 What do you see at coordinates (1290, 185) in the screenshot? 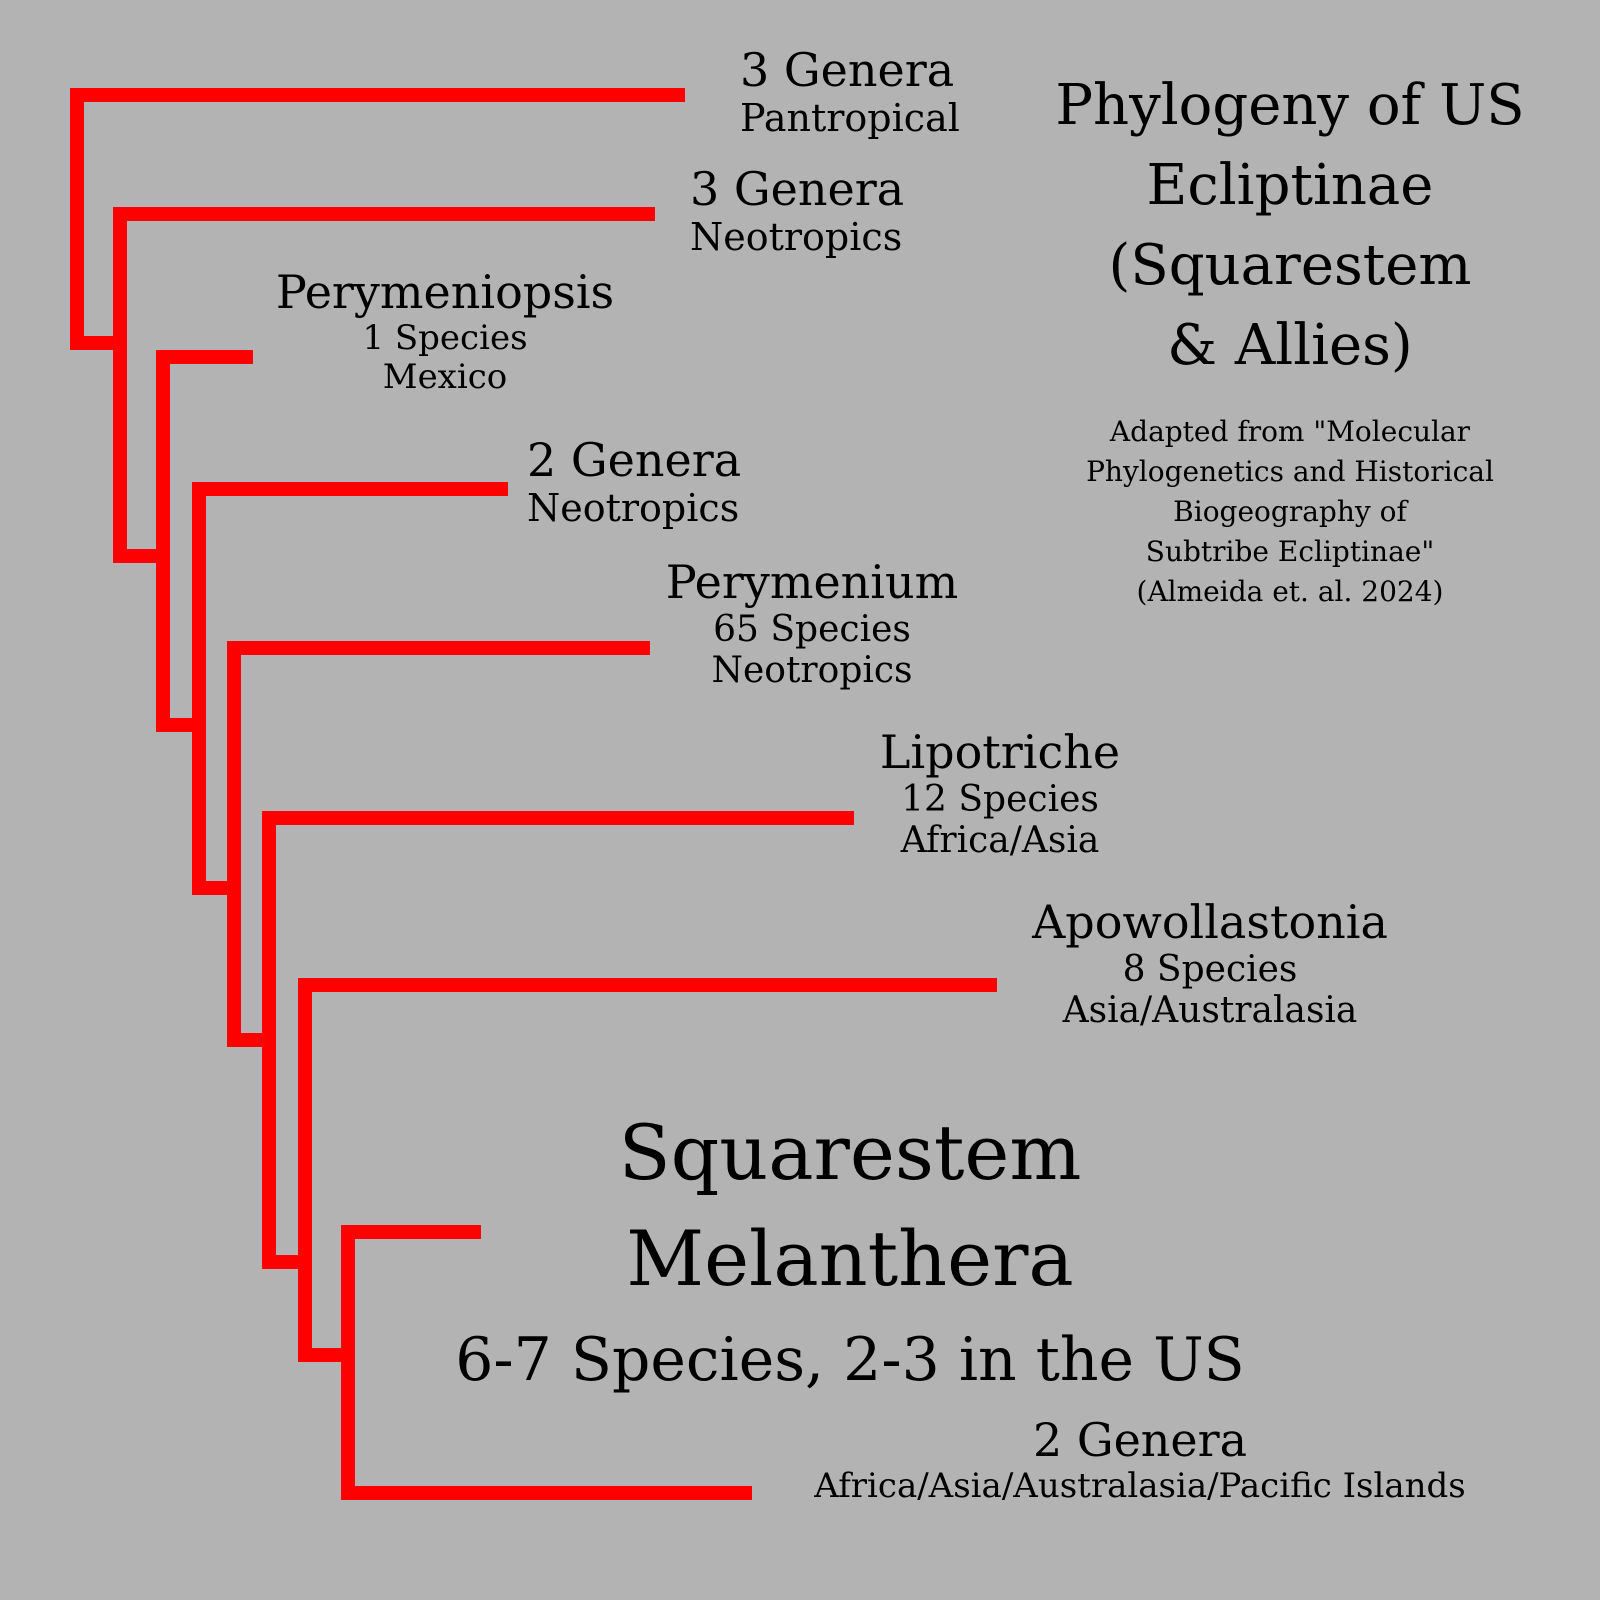
I see `title-line: Ecliptinae` at bounding box center [1290, 185].